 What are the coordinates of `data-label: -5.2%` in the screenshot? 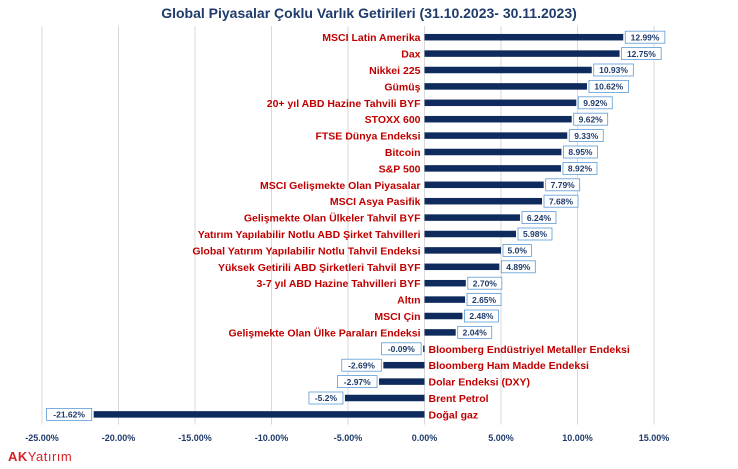 It's located at (326, 398).